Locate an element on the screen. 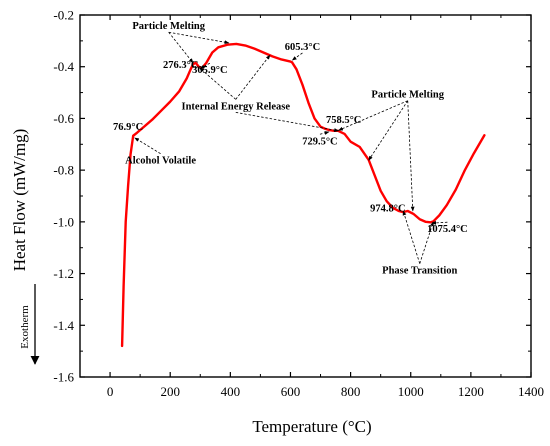  annotation-label: Internal Energy Release is located at coordinates (236, 106).